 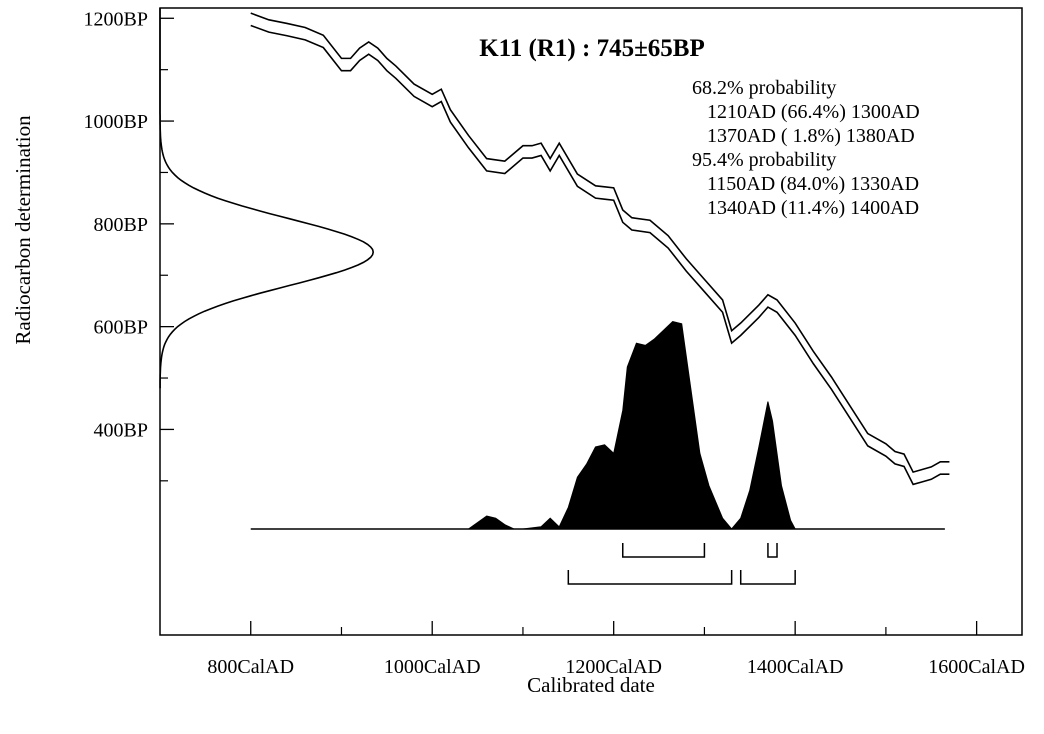 What do you see at coordinates (250, 667) in the screenshot?
I see `x-tick-label: 800CalAD` at bounding box center [250, 667].